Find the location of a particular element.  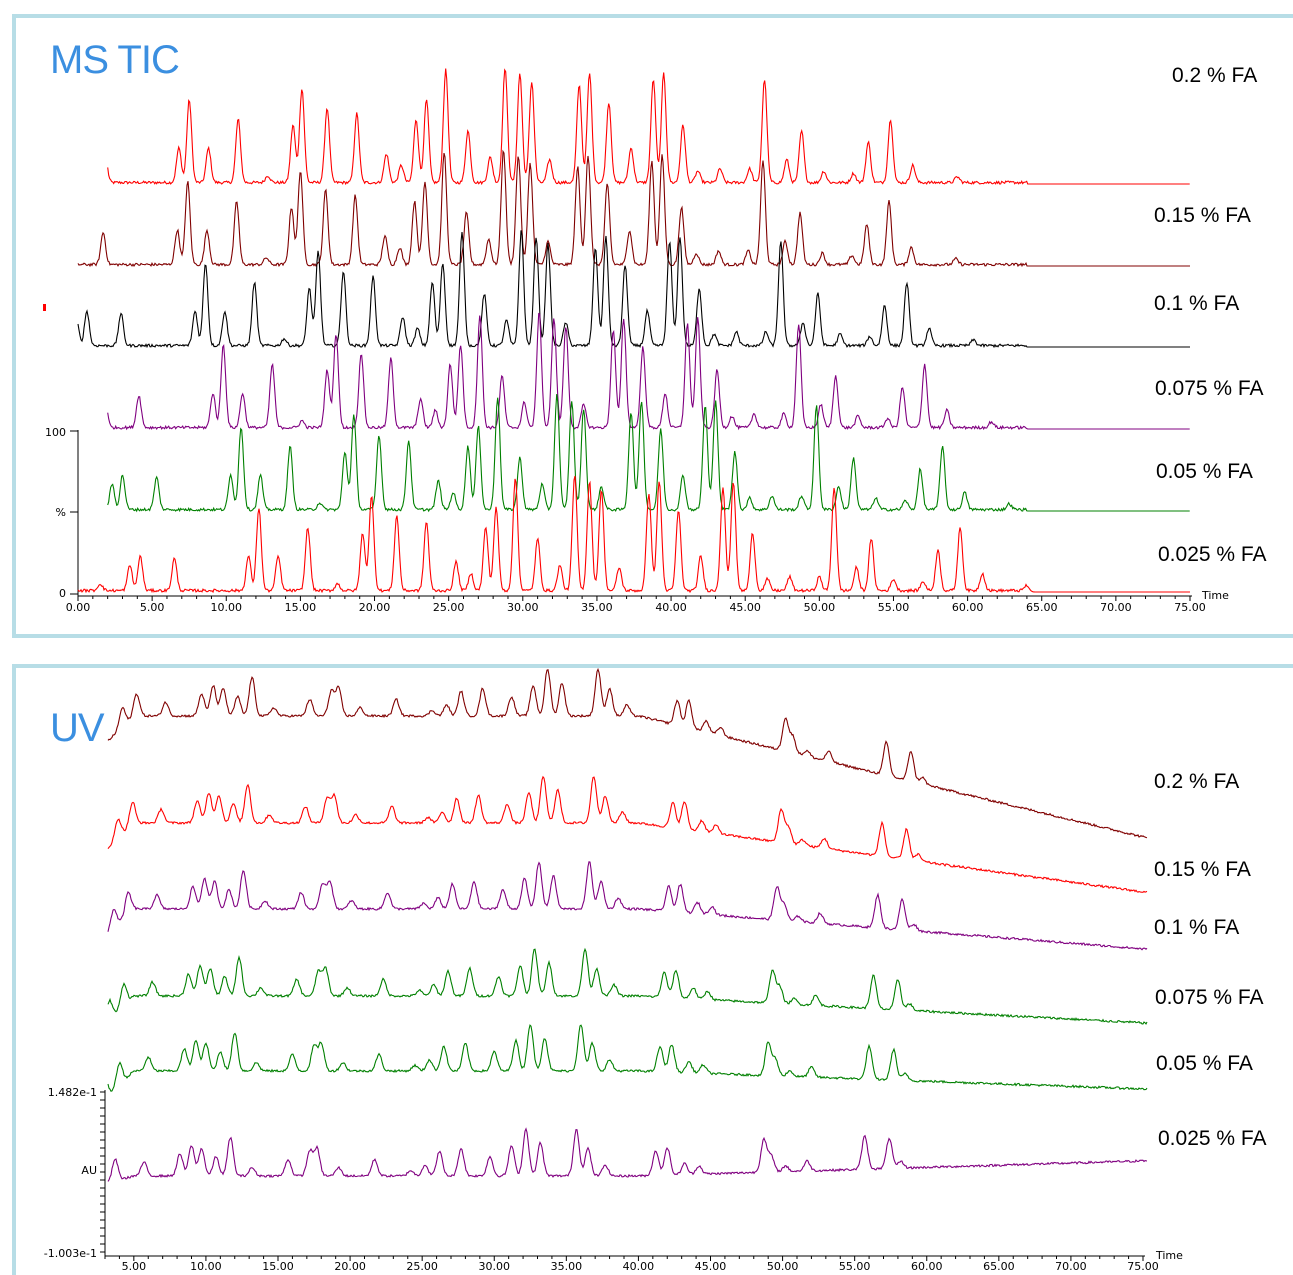

ms-x-tick-label: 70.00 is located at coordinates (1116, 607).